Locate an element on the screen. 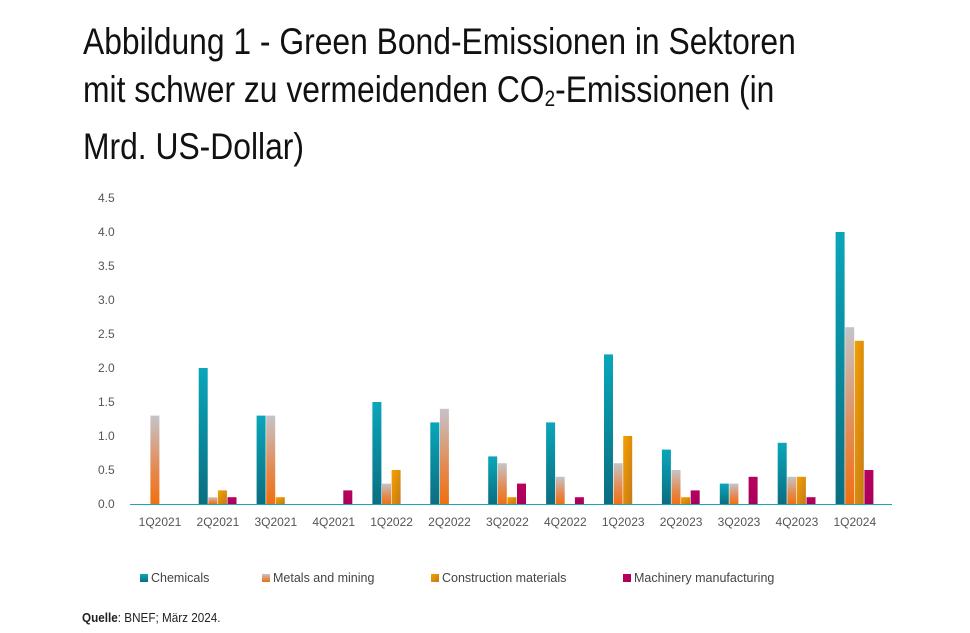  legend-label: Construction materials is located at coordinates (504, 578).